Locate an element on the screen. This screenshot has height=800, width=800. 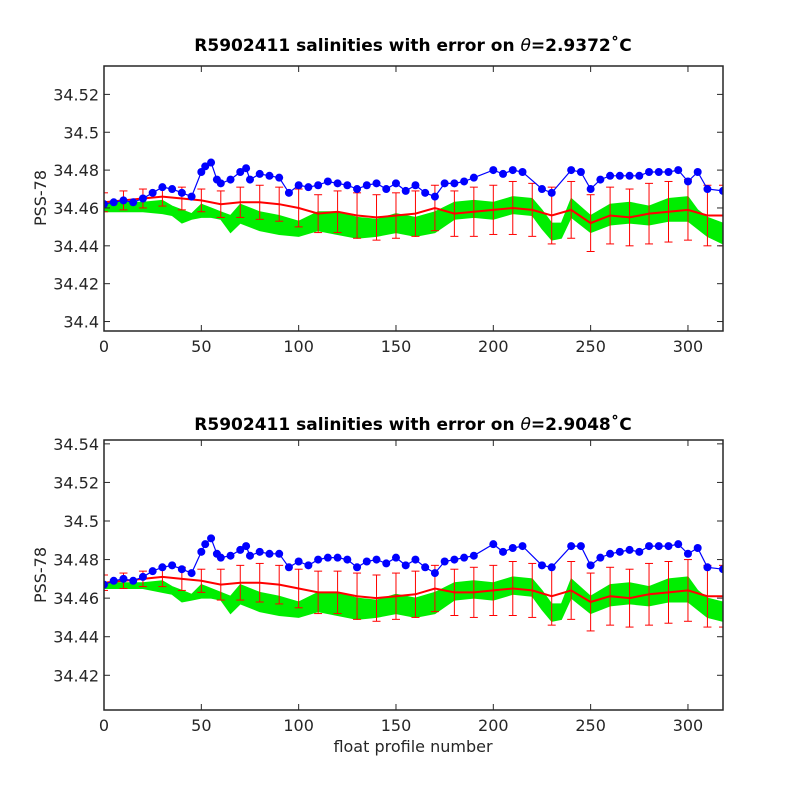
top-y-tick-label: 34.44 is located at coordinates (76, 246).